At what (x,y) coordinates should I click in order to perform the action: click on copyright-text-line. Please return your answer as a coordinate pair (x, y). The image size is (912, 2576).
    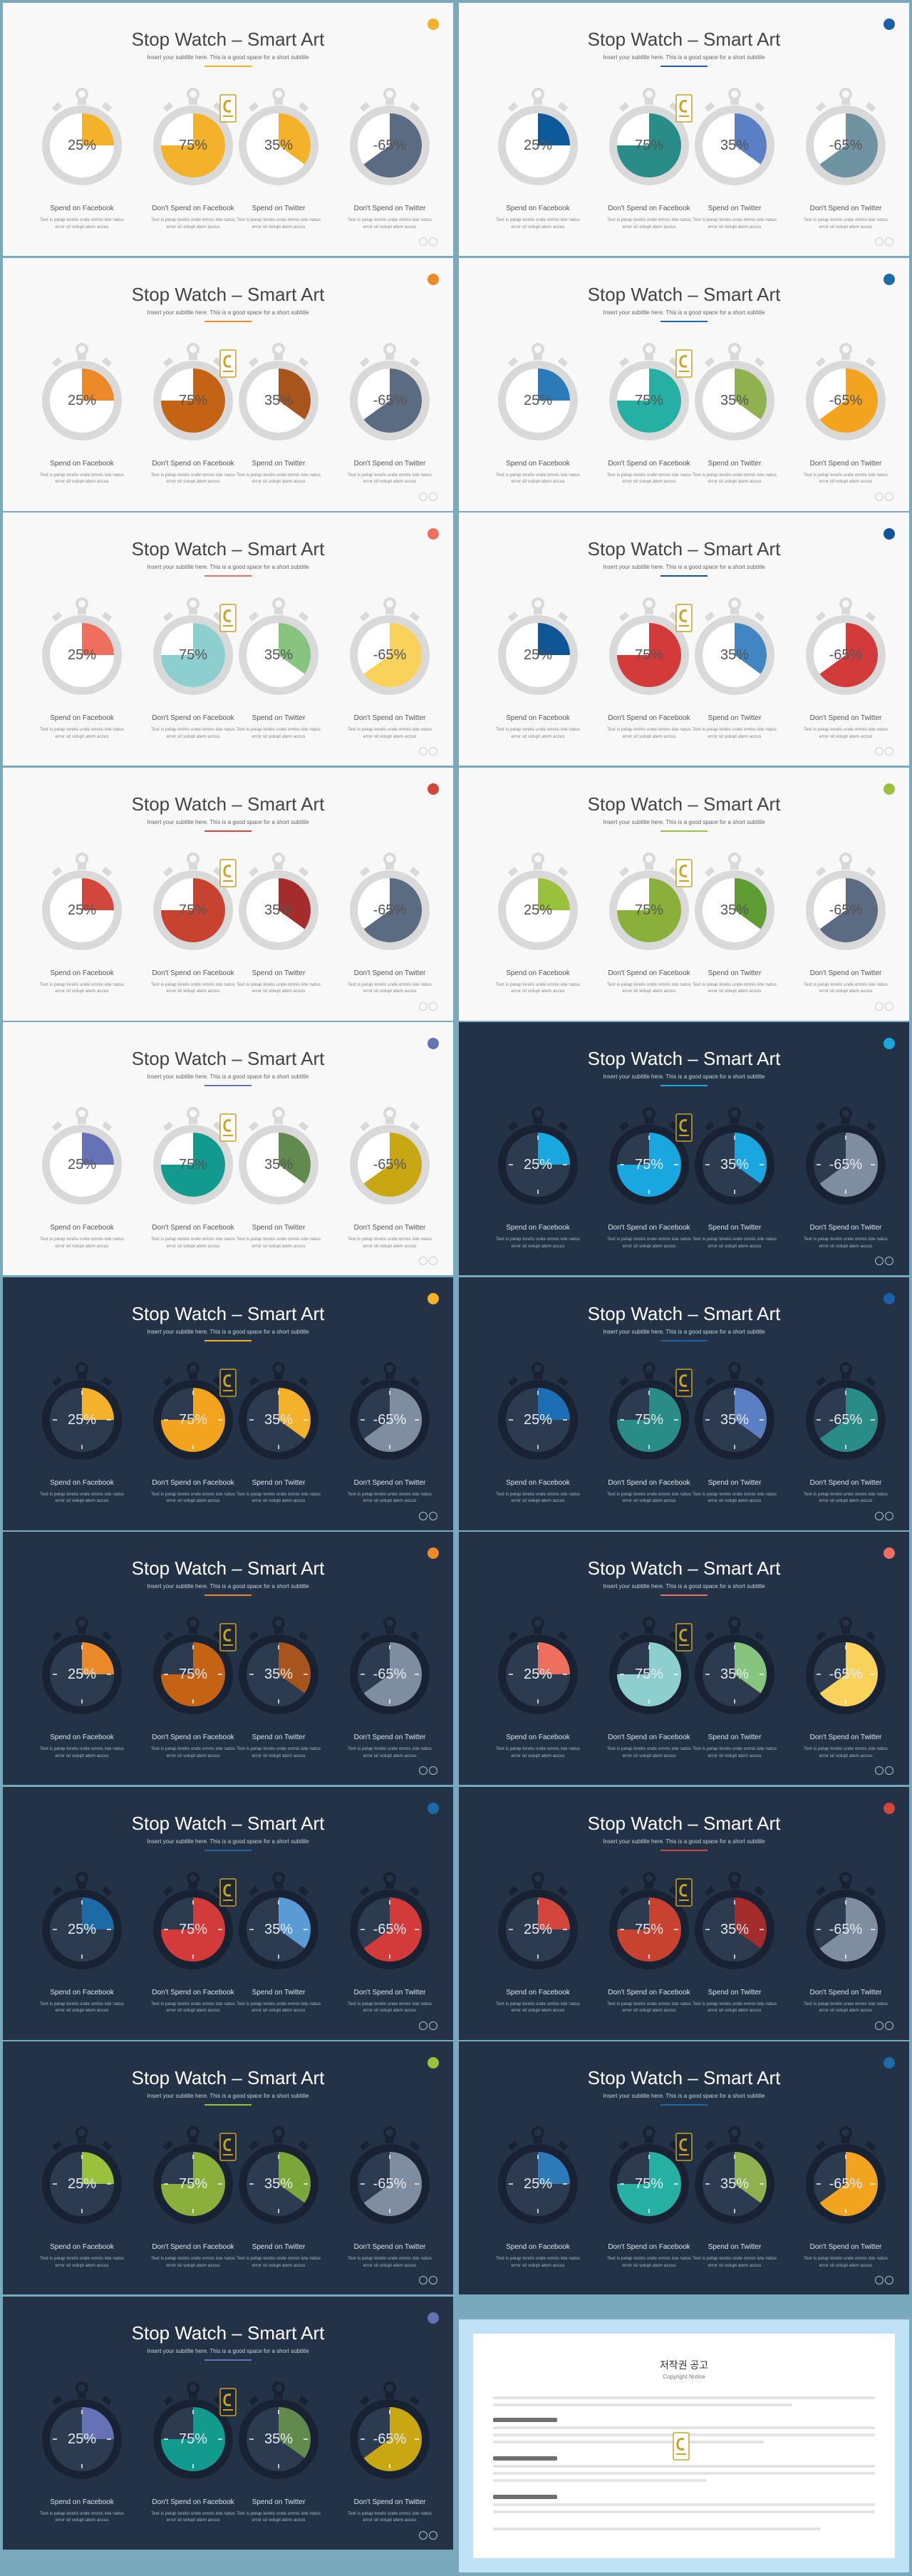
    Looking at the image, I should click on (684, 2427).